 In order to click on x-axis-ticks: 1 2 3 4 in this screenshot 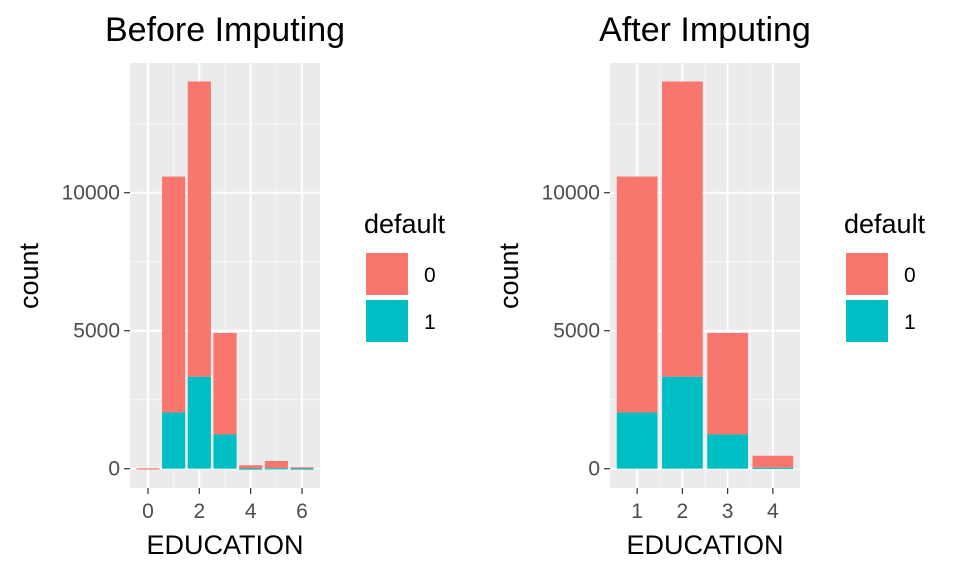, I will do `click(705, 505)`.